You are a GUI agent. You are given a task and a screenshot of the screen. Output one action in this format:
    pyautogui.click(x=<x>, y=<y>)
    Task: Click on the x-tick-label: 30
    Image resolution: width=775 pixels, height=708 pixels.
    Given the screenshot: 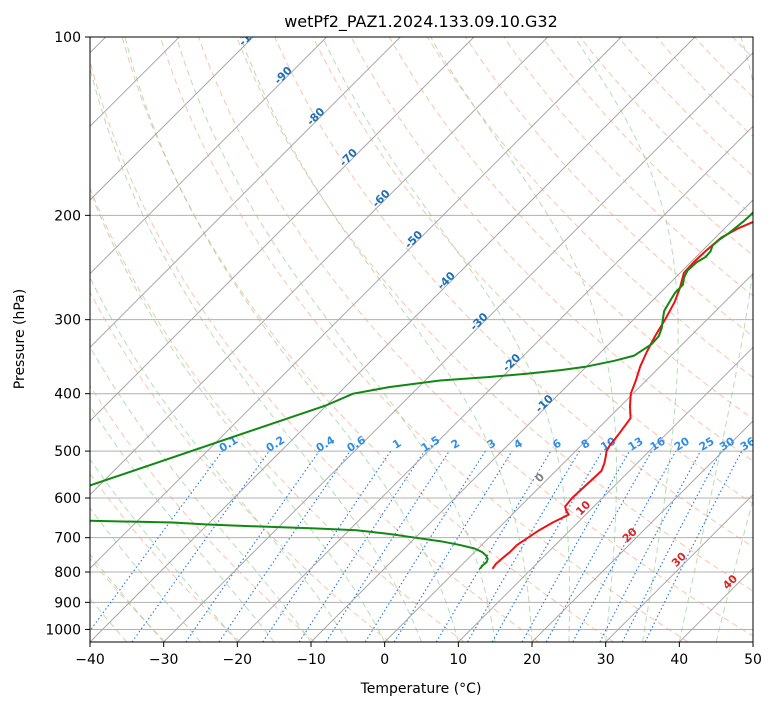 What is the action you would take?
    pyautogui.click(x=606, y=660)
    